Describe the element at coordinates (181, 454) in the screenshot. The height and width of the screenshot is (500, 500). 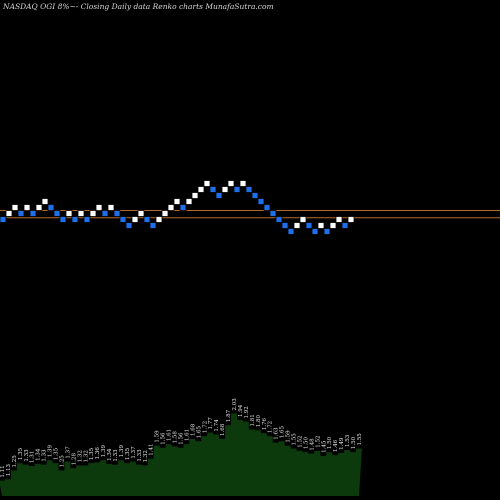
I see `volume-fill` at that location.